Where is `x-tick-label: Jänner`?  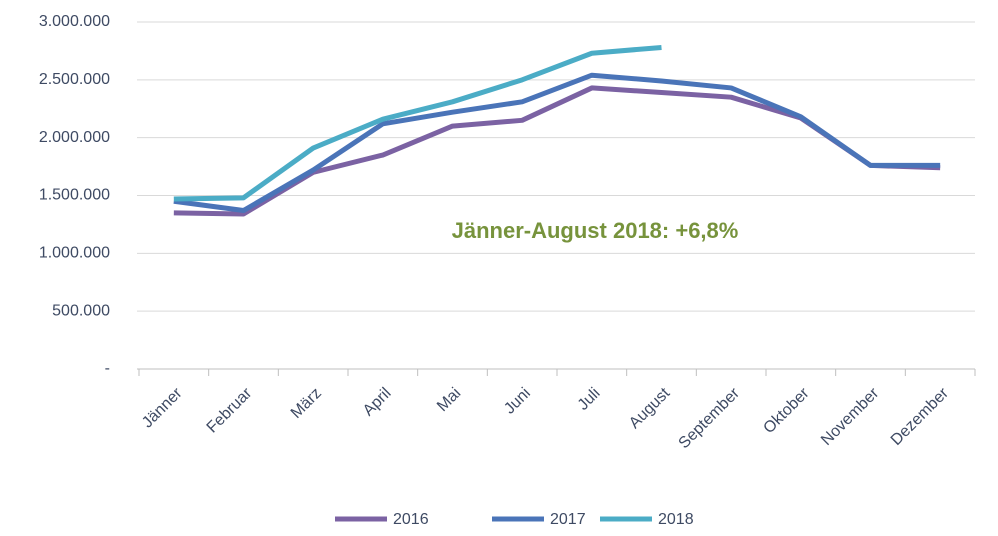
x-tick-label: Jänner is located at coordinates (162, 407).